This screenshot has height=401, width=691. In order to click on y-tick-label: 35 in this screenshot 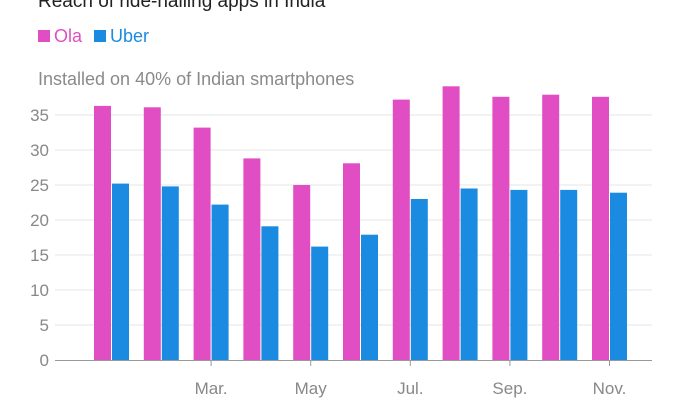, I will do `click(39, 115)`.